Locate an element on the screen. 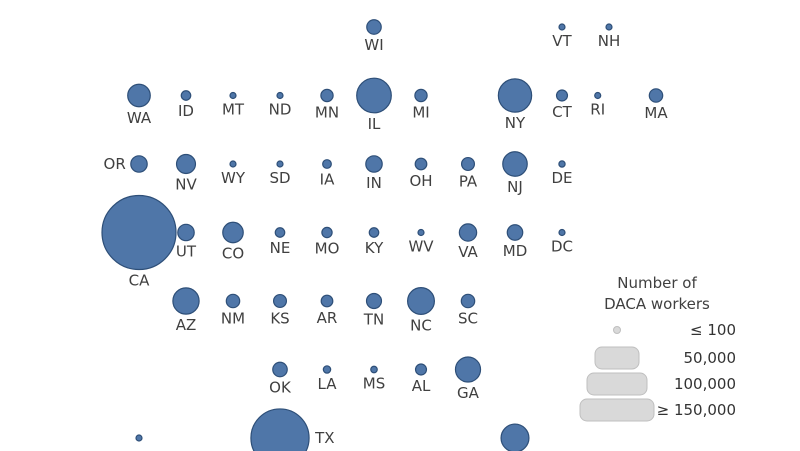  state-label-pa: PA is located at coordinates (468, 181).